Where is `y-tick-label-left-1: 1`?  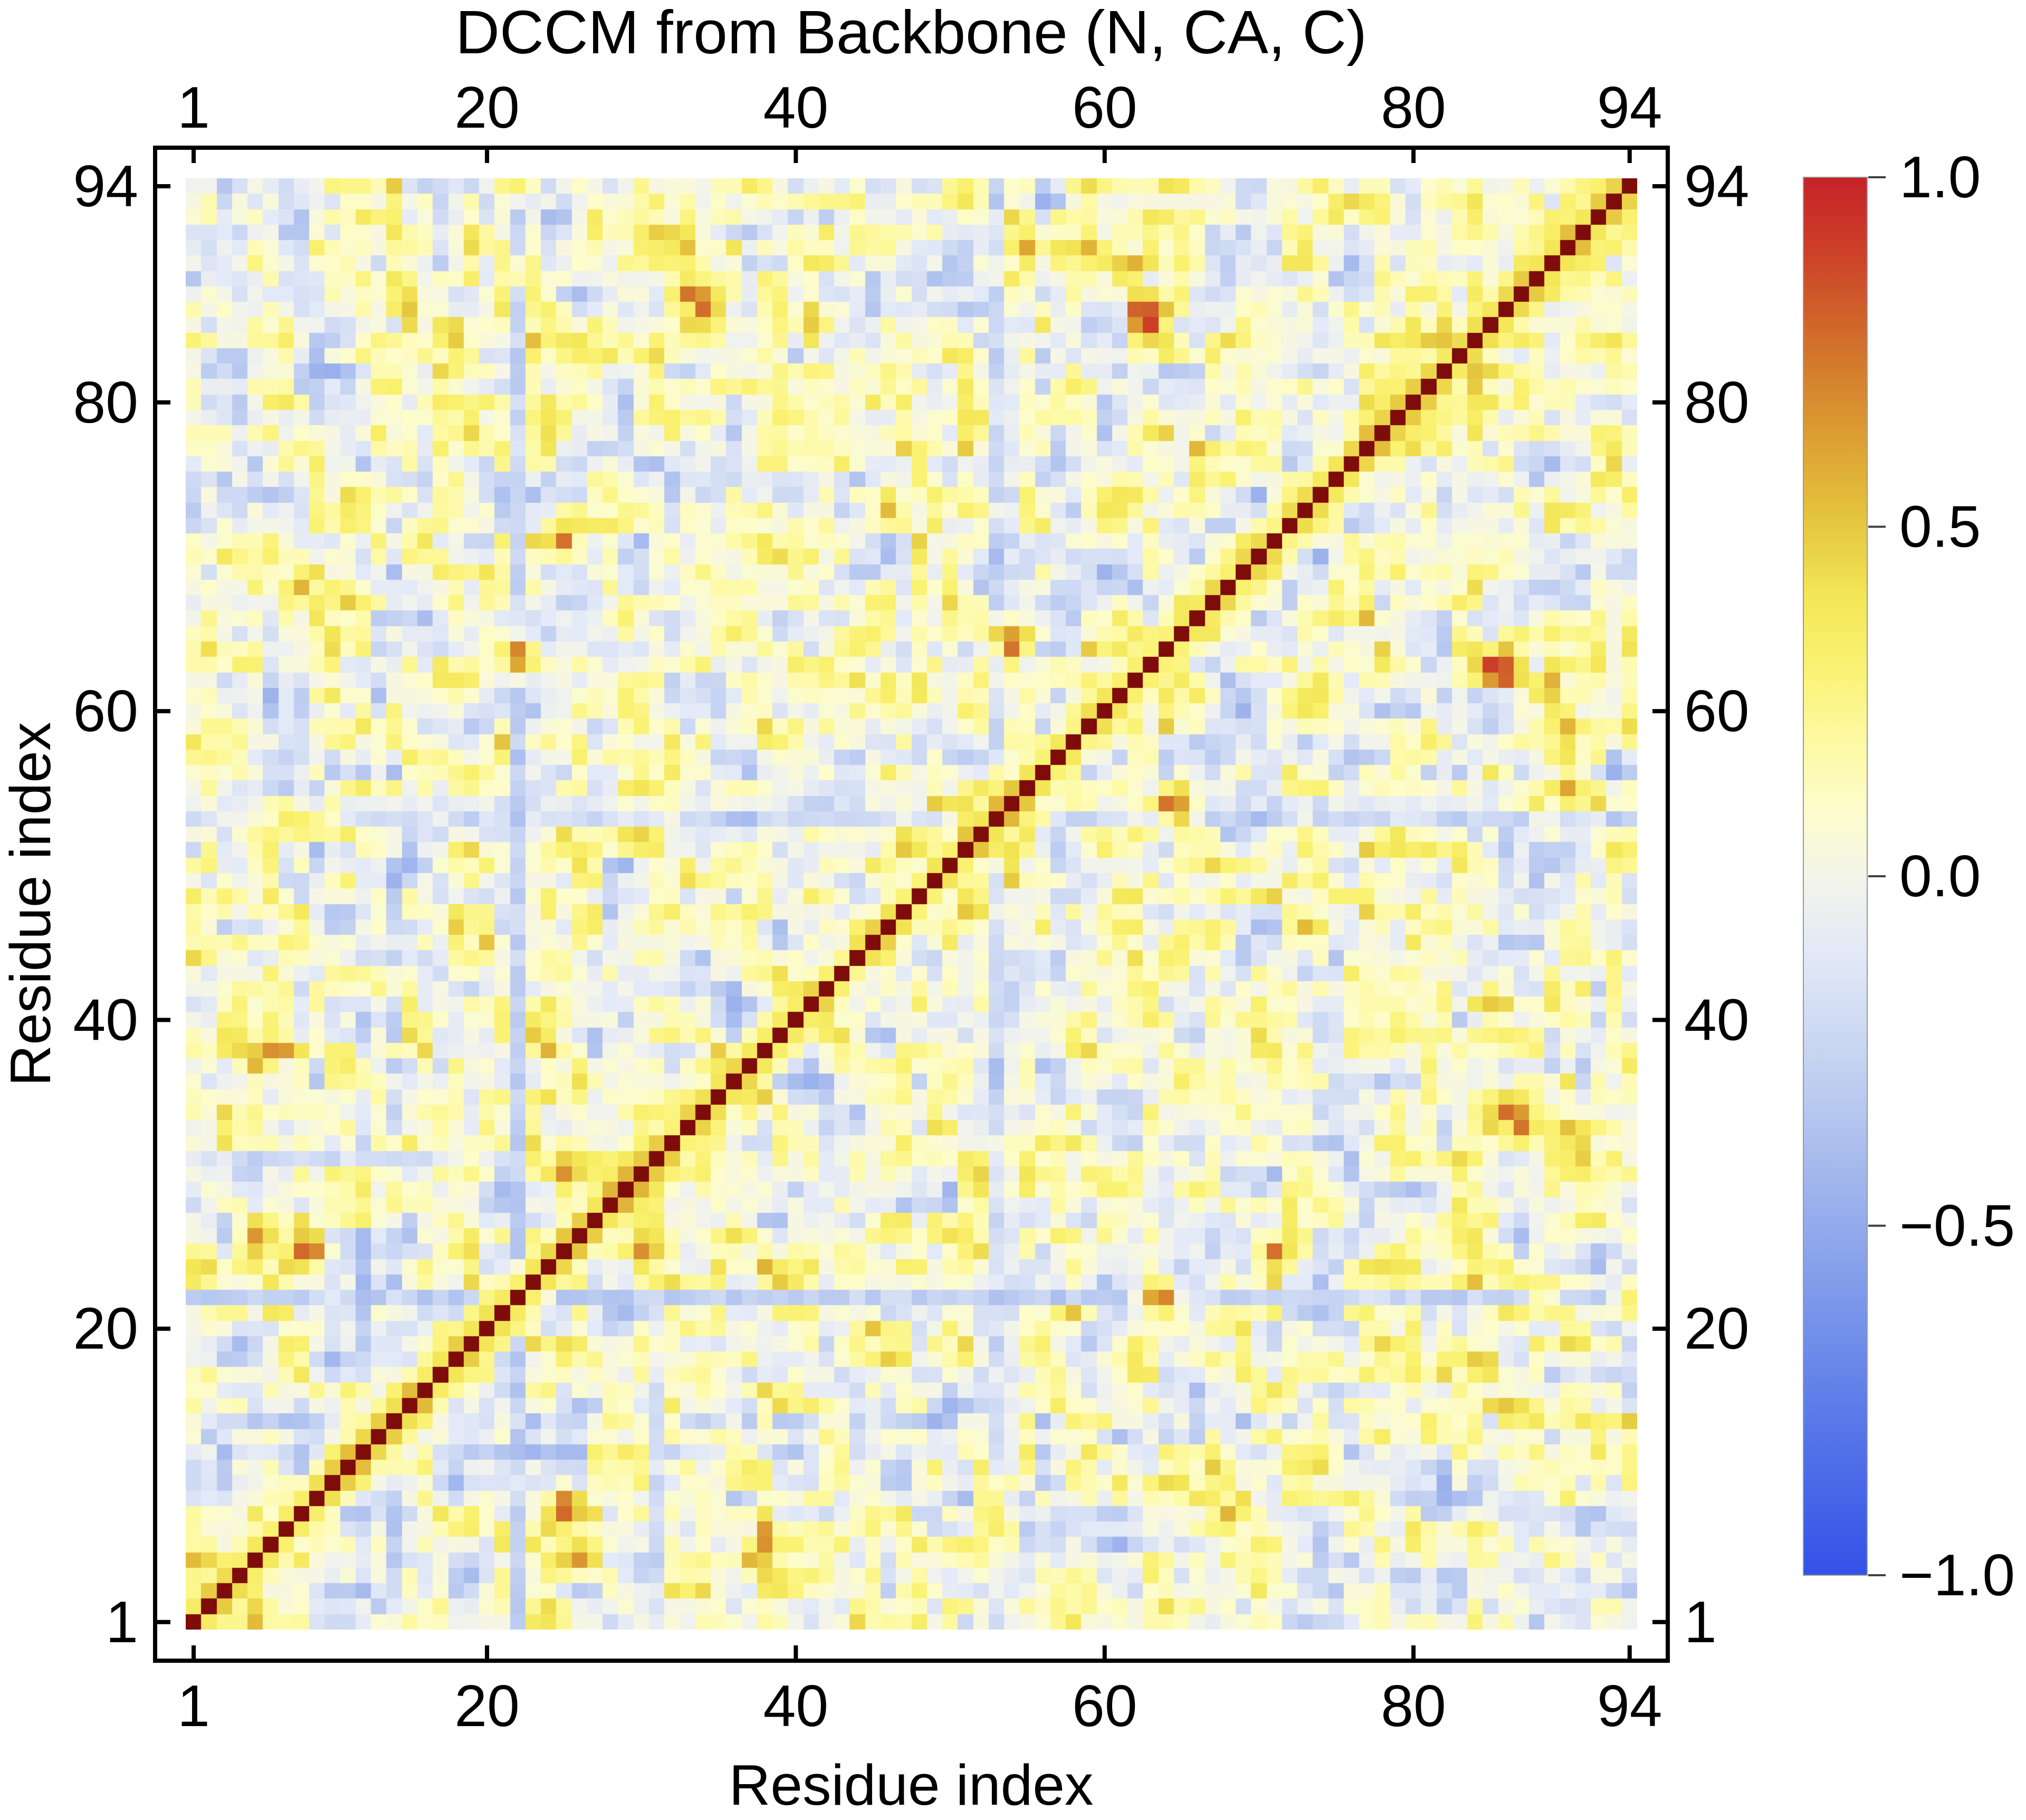
y-tick-label-left-1: 1 is located at coordinates (122, 1622).